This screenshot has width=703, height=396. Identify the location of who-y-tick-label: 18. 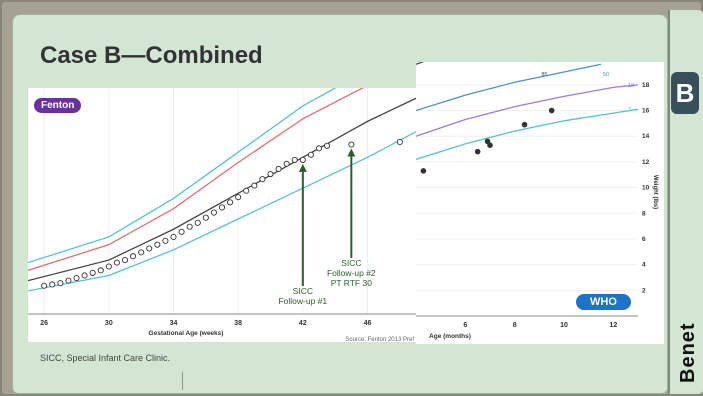
(646, 85).